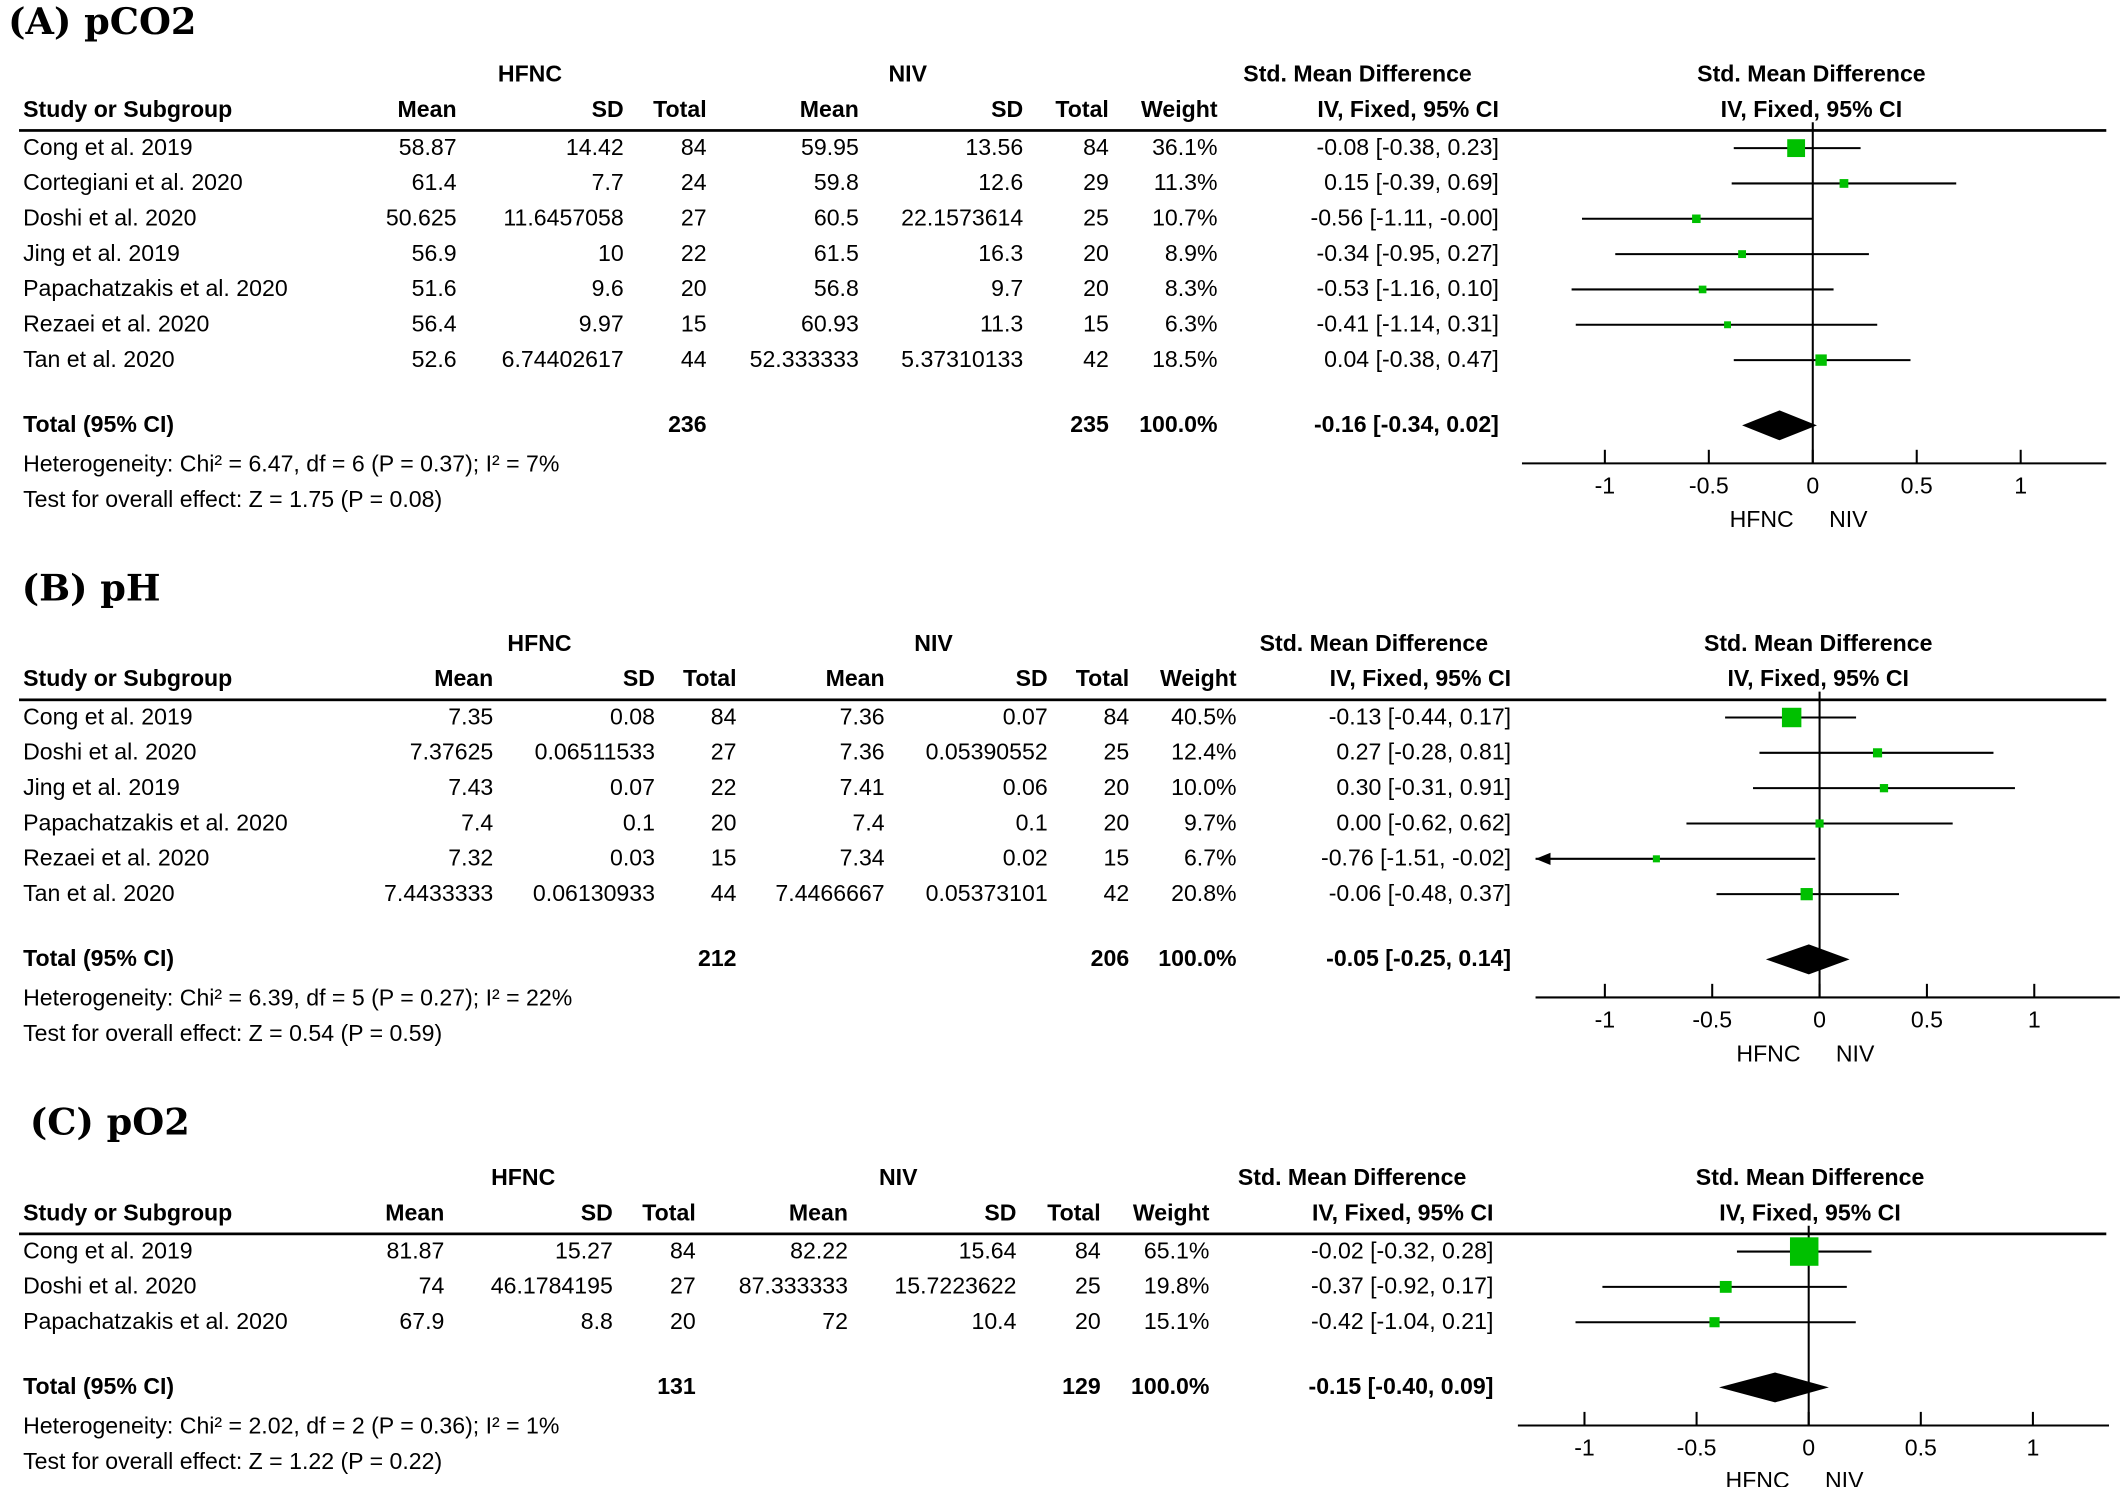 This screenshot has height=1487, width=2128. What do you see at coordinates (1096, 359) in the screenshot?
I see `niv-total: 42` at bounding box center [1096, 359].